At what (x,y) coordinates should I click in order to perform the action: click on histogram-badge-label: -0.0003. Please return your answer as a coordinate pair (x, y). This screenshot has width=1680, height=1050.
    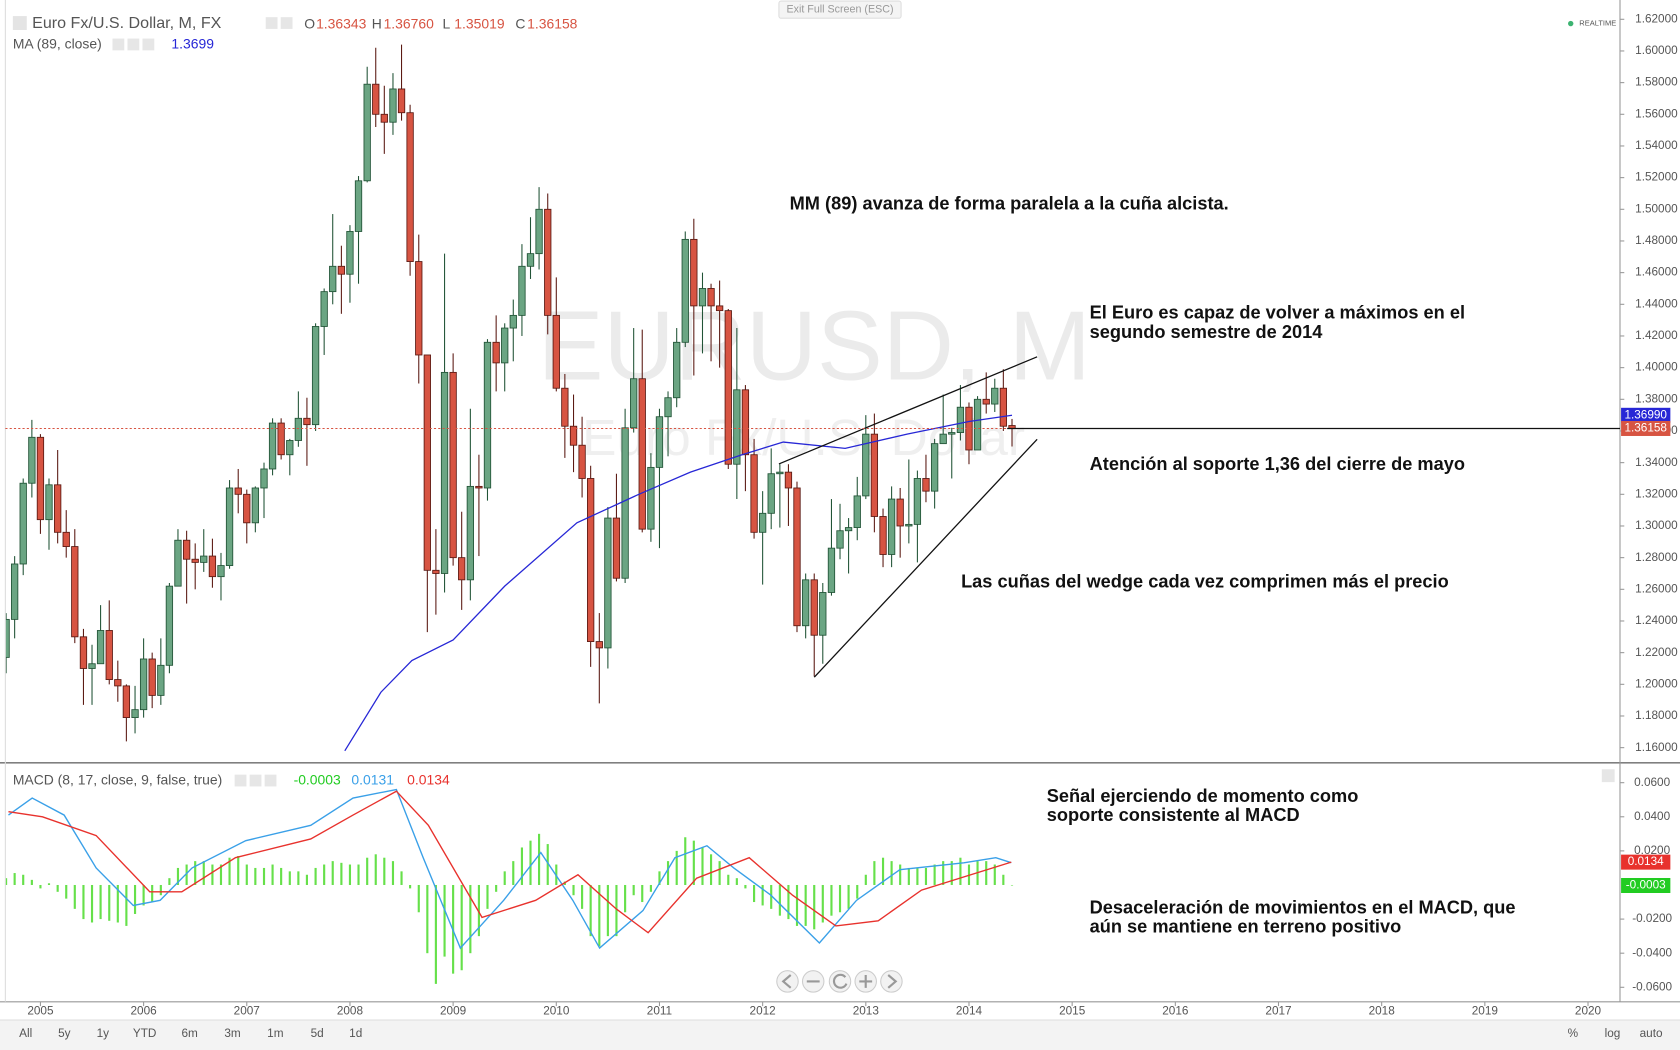
    Looking at the image, I should click on (1646, 885).